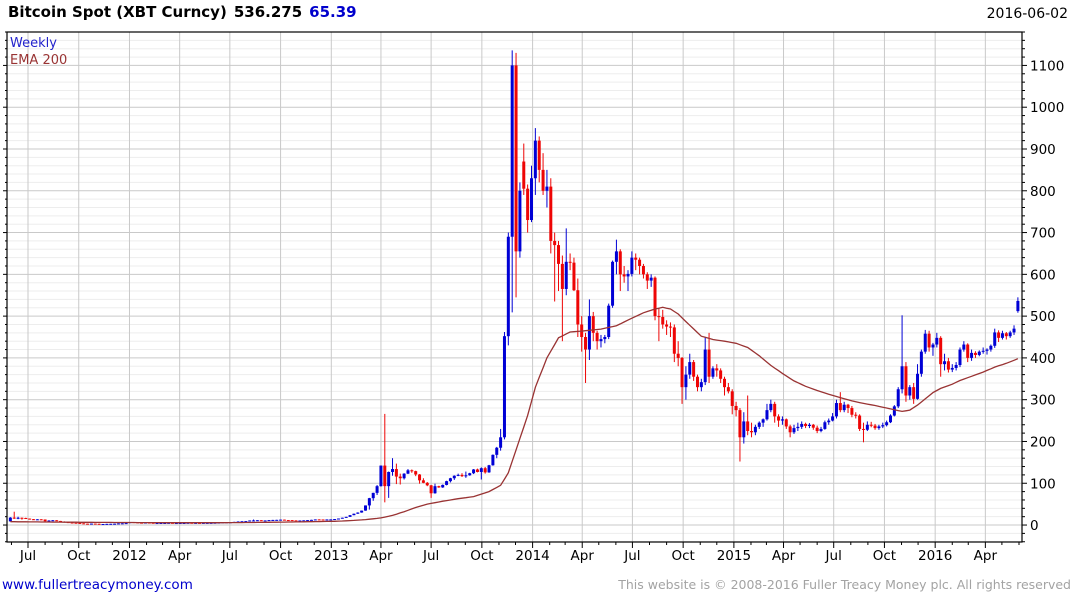 Image resolution: width=1075 pixels, height=600 pixels. I want to click on svg-text: 700, so click(1043, 234).